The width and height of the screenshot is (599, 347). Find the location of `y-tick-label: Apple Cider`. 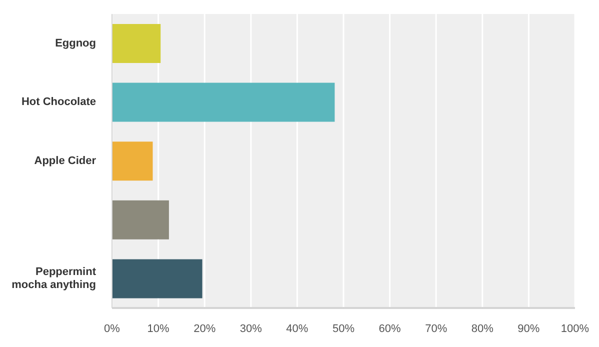

y-tick-label: Apple Cider is located at coordinates (65, 161).